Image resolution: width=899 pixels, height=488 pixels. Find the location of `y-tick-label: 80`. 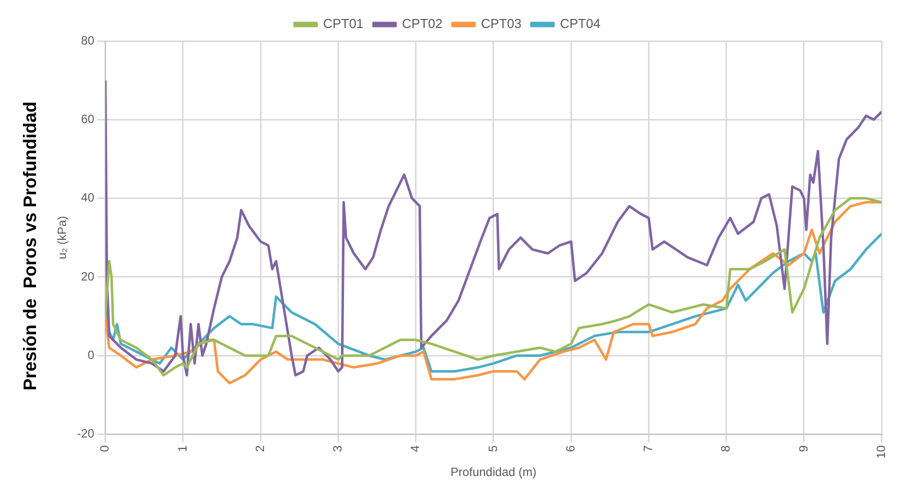

y-tick-label: 80 is located at coordinates (87, 40).